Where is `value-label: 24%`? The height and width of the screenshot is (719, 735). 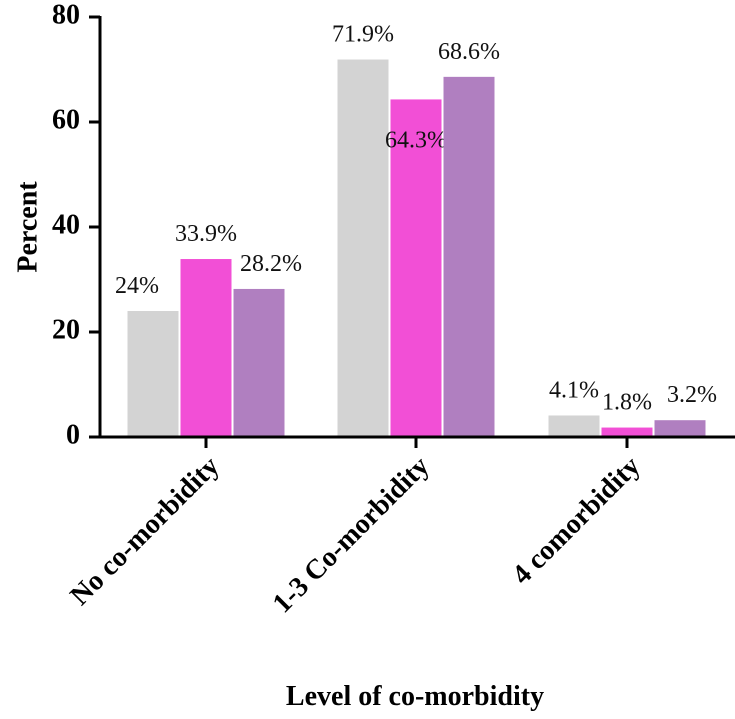 value-label: 24% is located at coordinates (137, 286).